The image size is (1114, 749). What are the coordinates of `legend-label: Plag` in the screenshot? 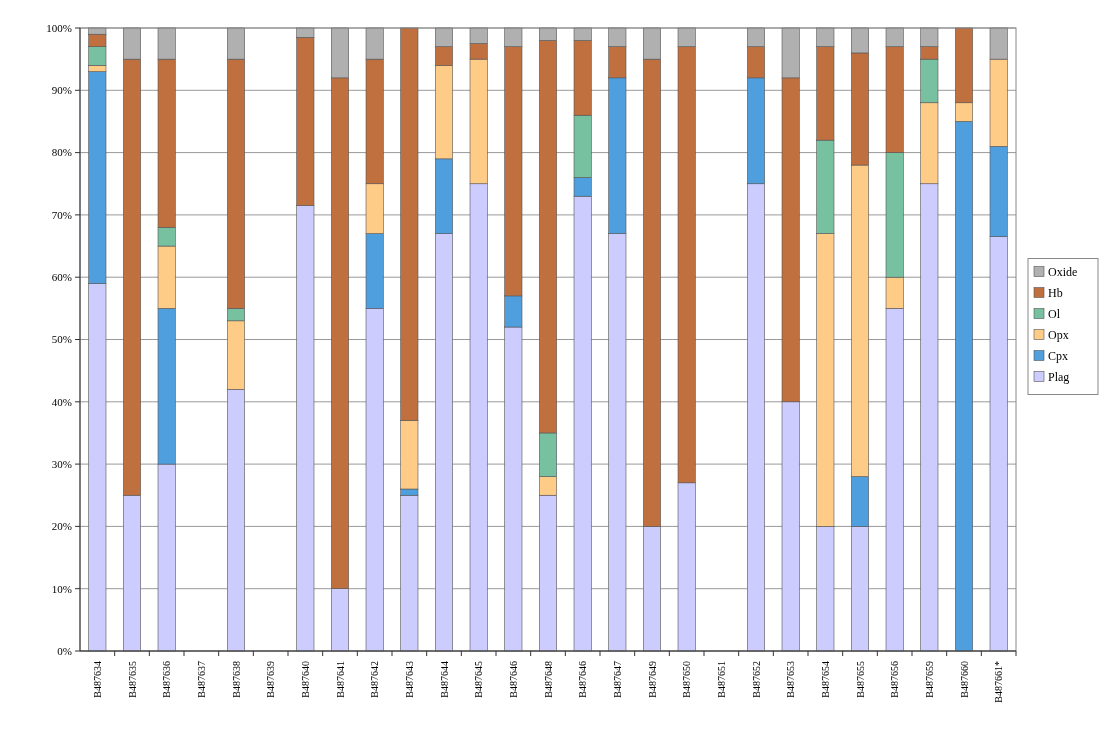 It's located at (1059, 376).